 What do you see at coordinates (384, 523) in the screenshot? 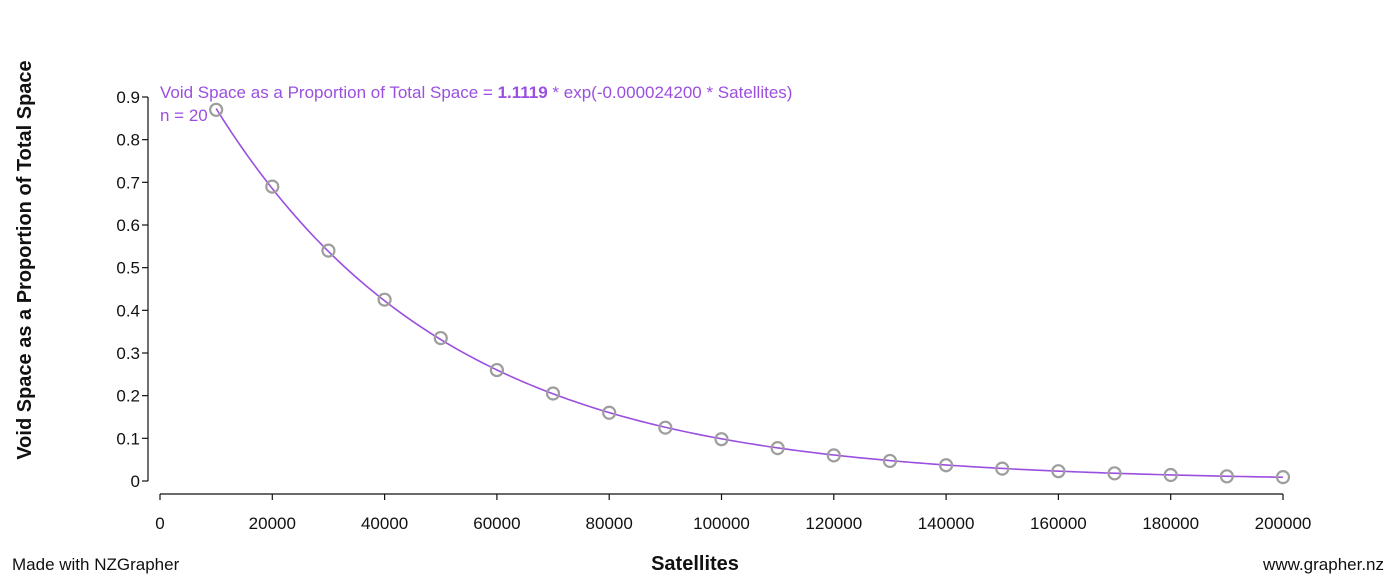
I see `x-tick-label: 40000` at bounding box center [384, 523].